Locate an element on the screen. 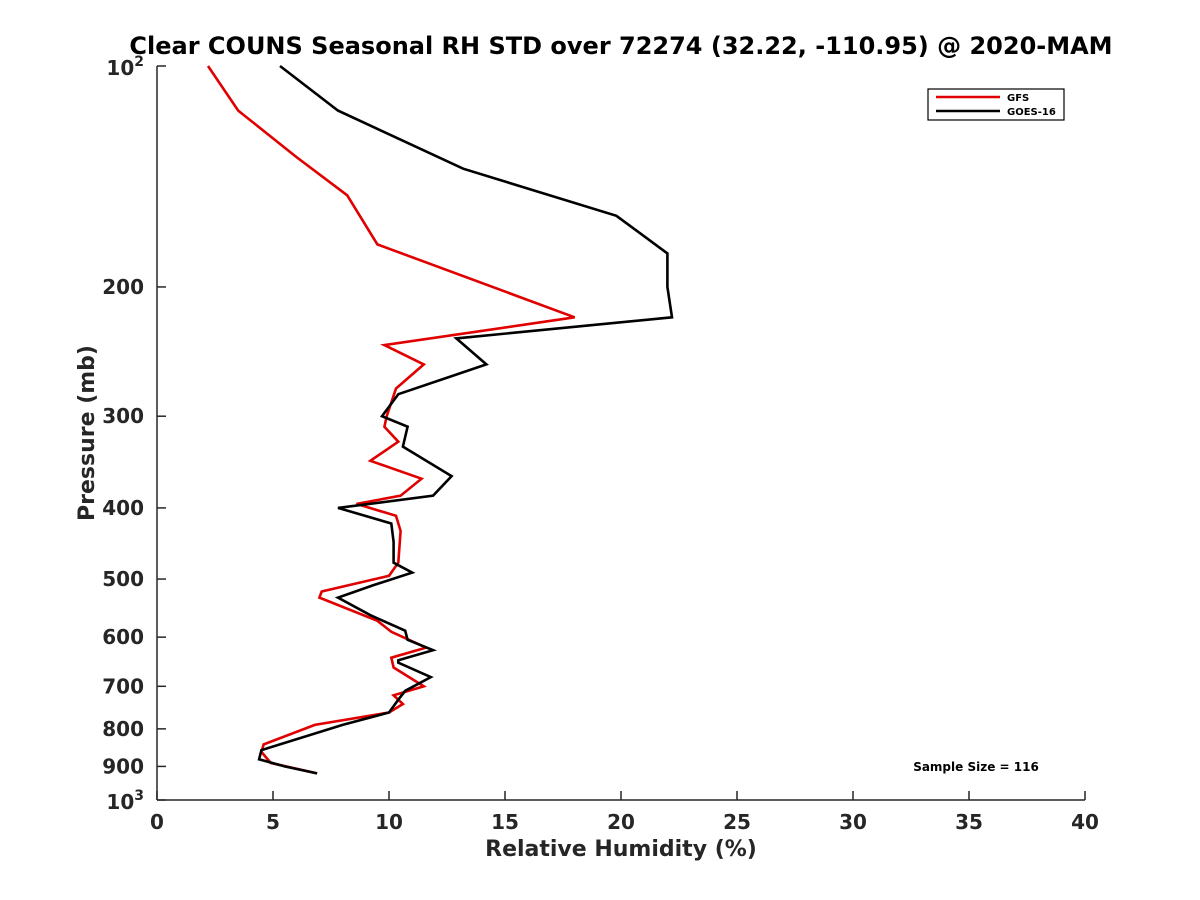  x-axis-label: Relative Humidity (%) is located at coordinates (621, 849).